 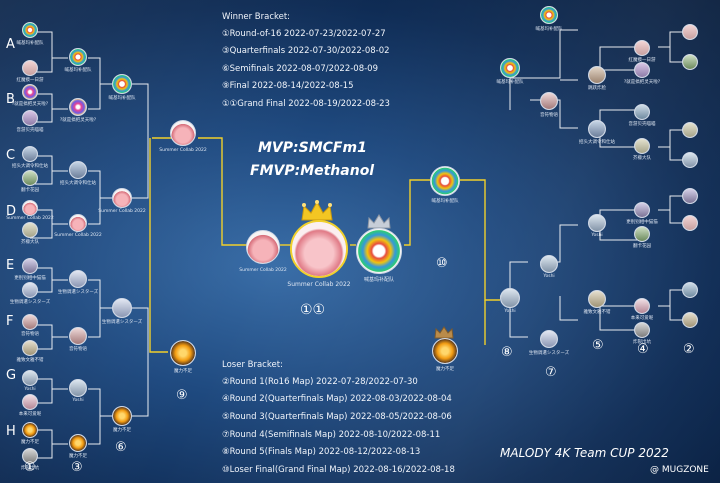 I want to click on seed-b: B, so click(x=10, y=99).